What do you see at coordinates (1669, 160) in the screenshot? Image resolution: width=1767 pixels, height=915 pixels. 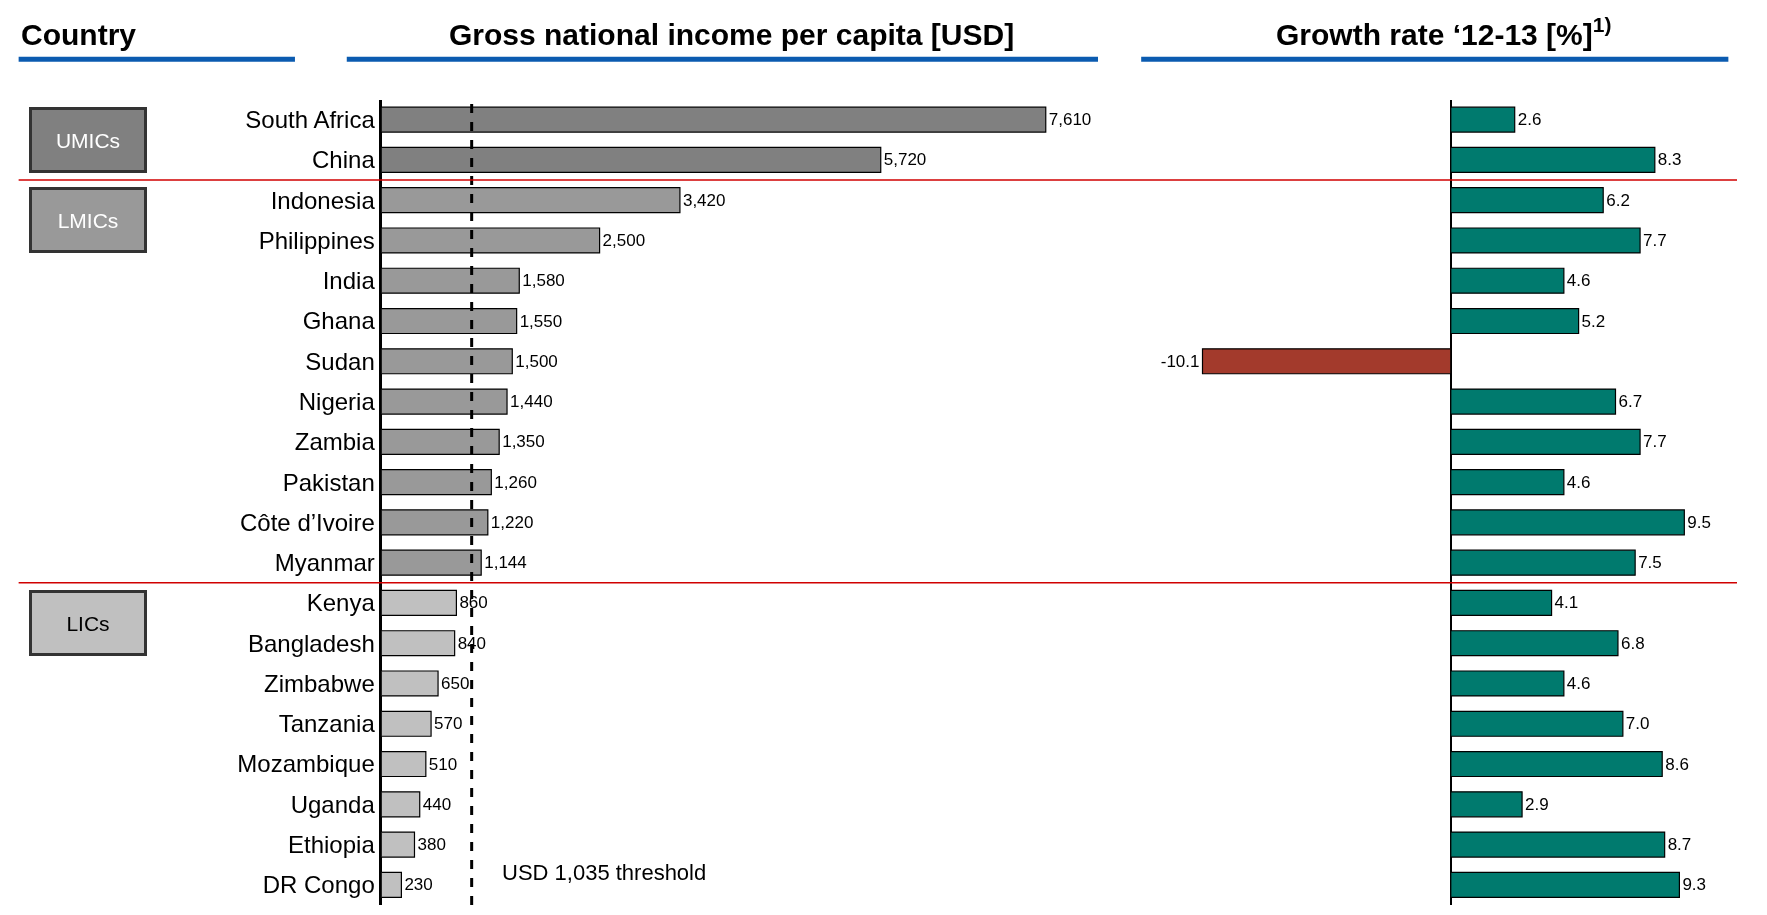 I see `data-label: 8.3` at bounding box center [1669, 160].